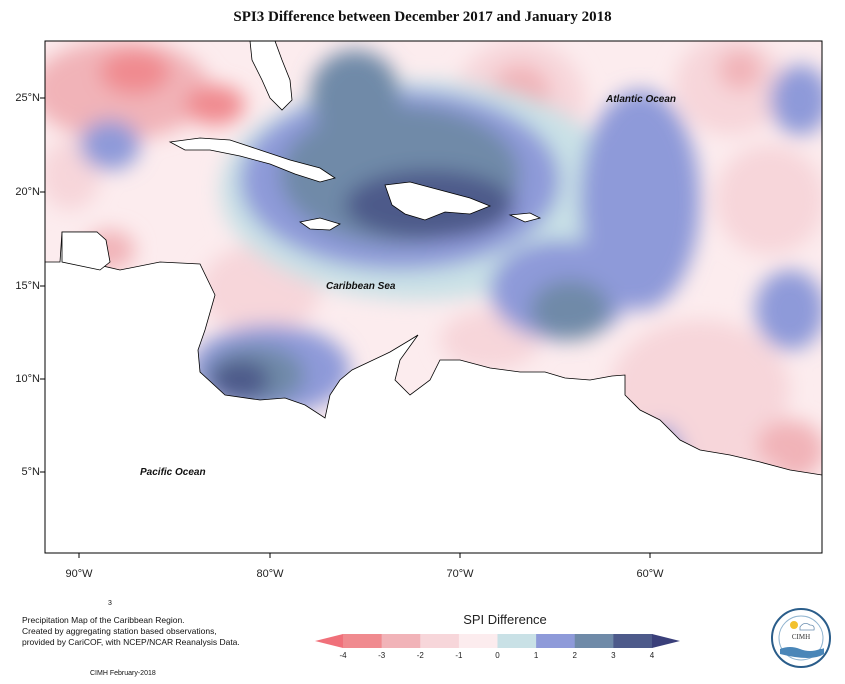 The height and width of the screenshot is (684, 845). Describe the element at coordinates (361, 286) in the screenshot. I see `label-caribbean-sea: Caribbean Sea` at that location.